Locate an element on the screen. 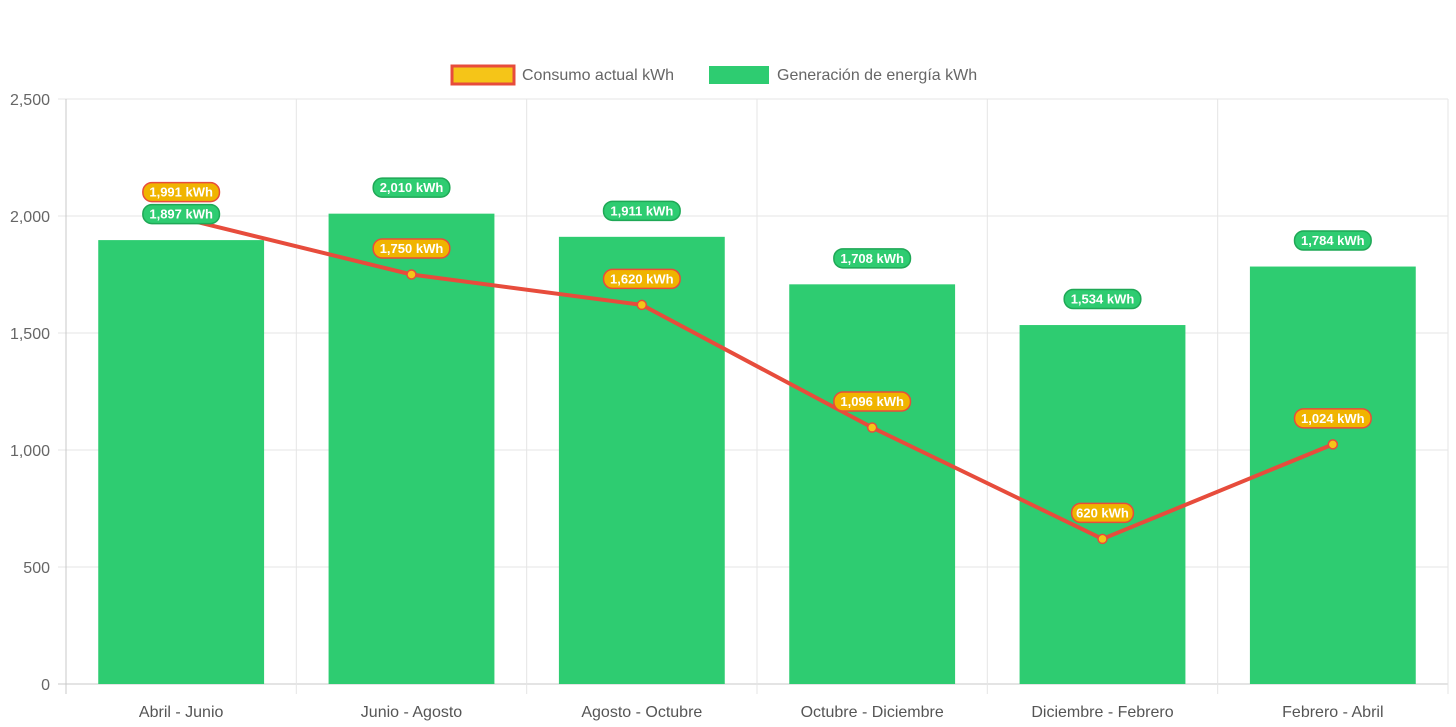 The height and width of the screenshot is (727, 1456). y-tick-label: 1,000 is located at coordinates (30, 451).